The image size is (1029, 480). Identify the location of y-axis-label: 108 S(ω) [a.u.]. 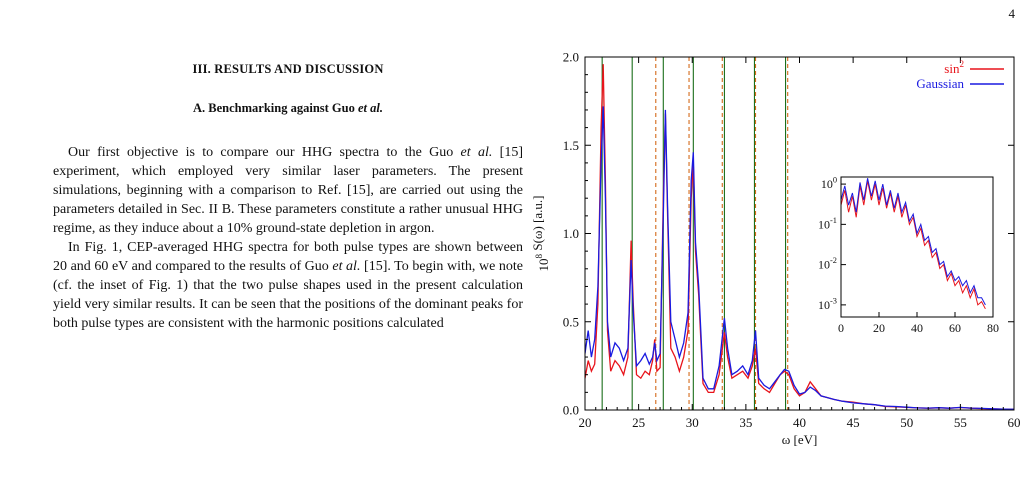
(540, 234).